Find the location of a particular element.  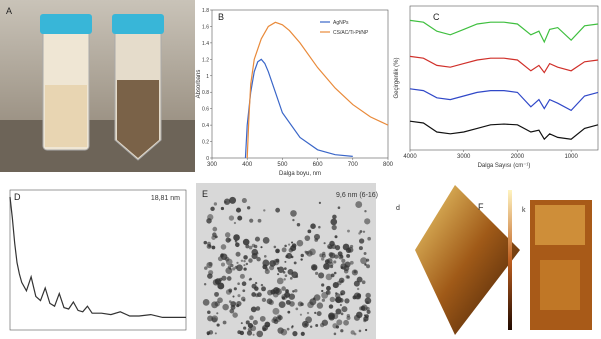

x-tick-label: 3000 is located at coordinates (464, 157).